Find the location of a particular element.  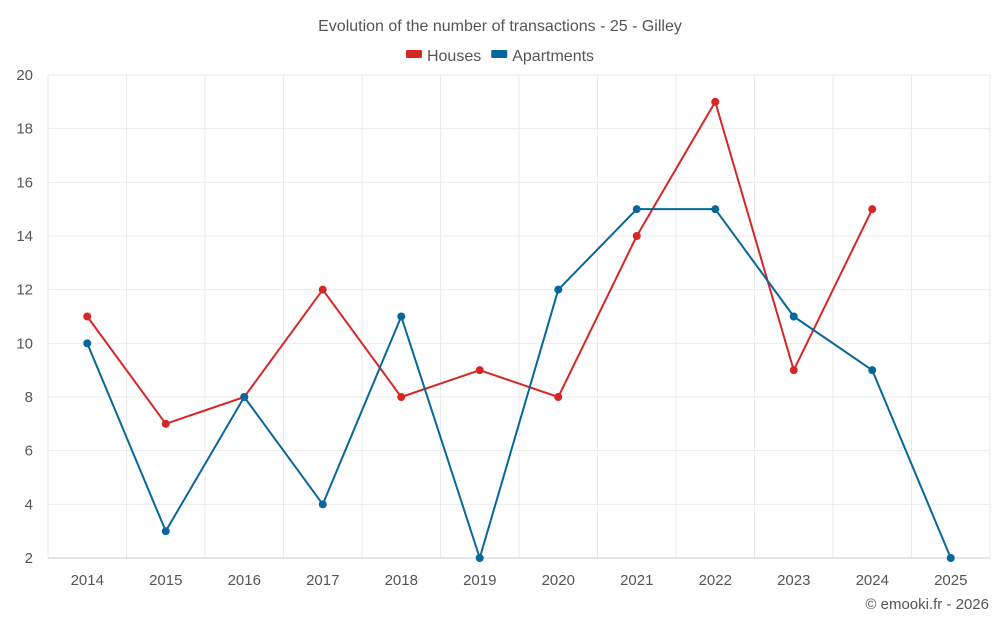

y-tick-label: 10 is located at coordinates (24, 343).